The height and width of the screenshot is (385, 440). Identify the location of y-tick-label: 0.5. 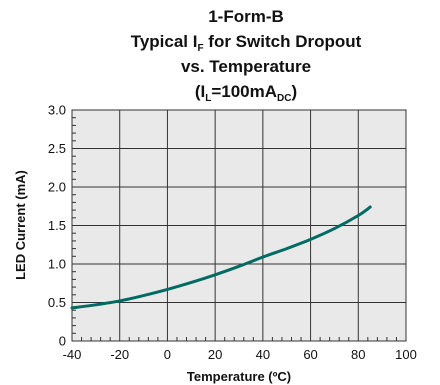
(57, 302).